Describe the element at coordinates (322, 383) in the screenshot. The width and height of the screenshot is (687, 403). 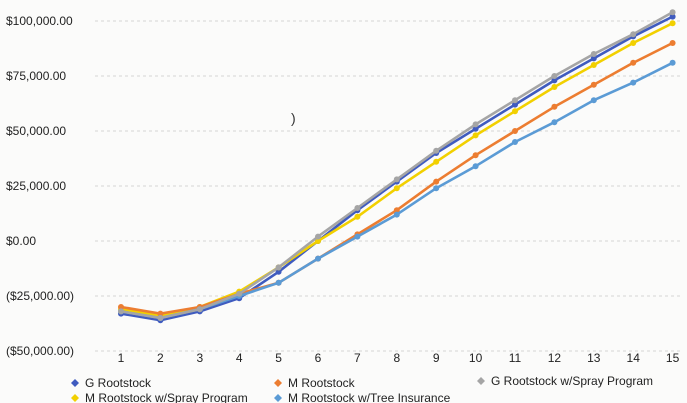
I see `legend-label: M Rootstock` at that location.